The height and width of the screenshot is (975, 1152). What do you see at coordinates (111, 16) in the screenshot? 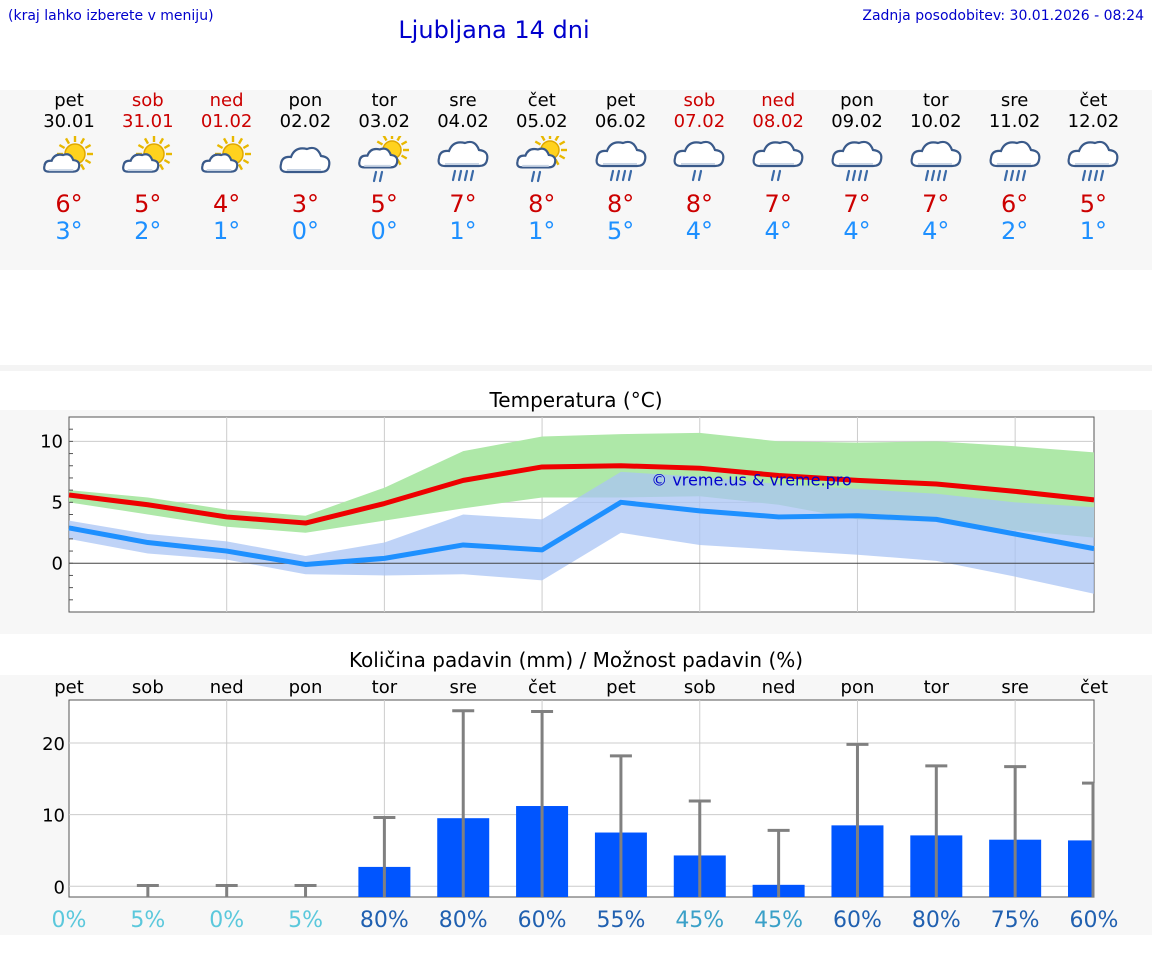
I see `location-hint: (kraj lahko izberete v meniju)` at bounding box center [111, 16].